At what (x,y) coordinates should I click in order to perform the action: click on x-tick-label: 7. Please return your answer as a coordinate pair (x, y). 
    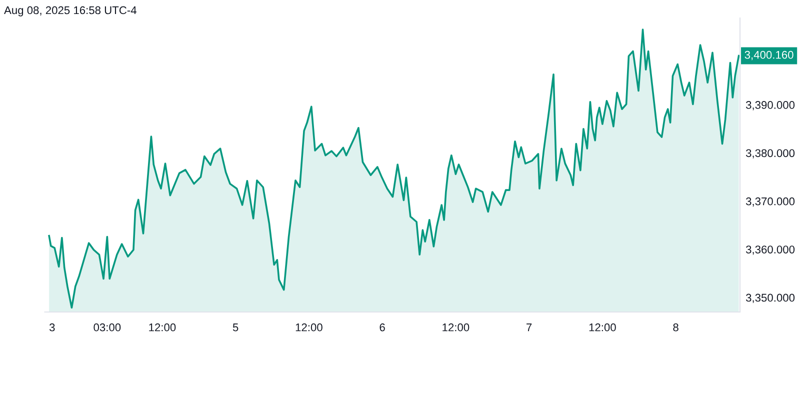
    Looking at the image, I should click on (529, 328).